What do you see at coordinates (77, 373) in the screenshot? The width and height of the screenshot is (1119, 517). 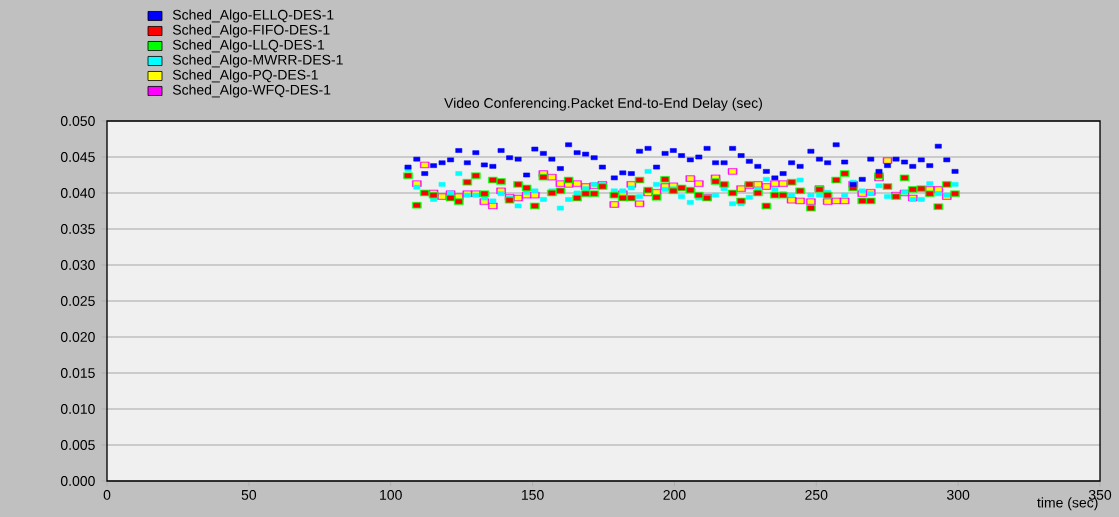 I see `y-tick-label: 0.015` at bounding box center [77, 373].